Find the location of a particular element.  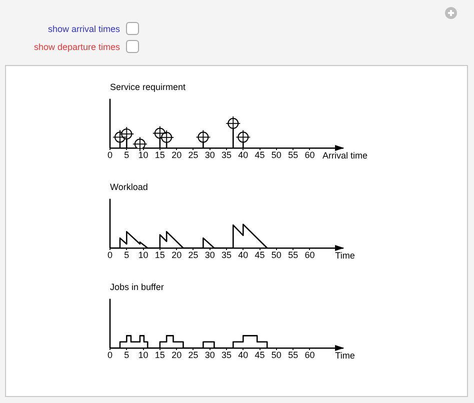

chart-title: Jobs in buffer is located at coordinates (137, 287).